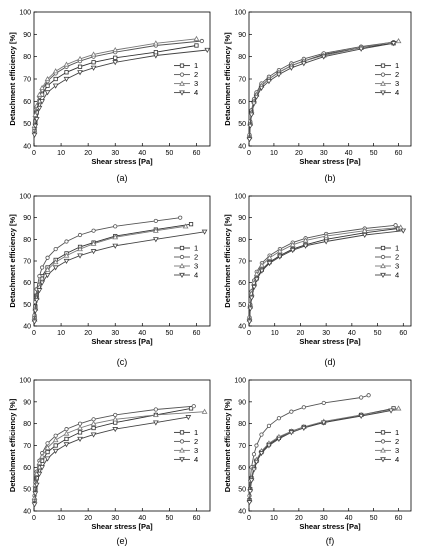  Describe the element at coordinates (27, 240) in the screenshot. I see `y-tick-label: 80` at that location.